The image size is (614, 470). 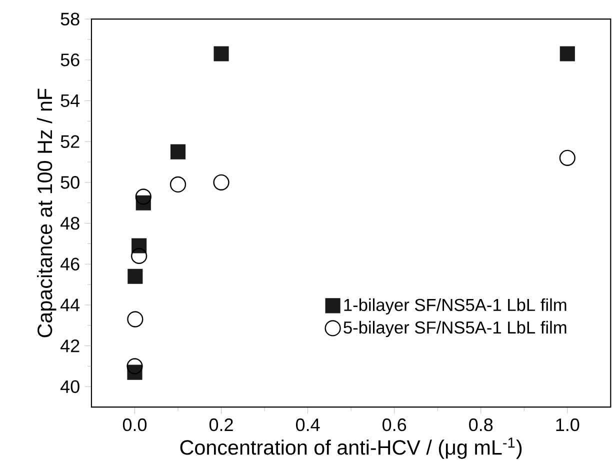 I want to click on x-tick-label: 1.0, so click(x=568, y=425).